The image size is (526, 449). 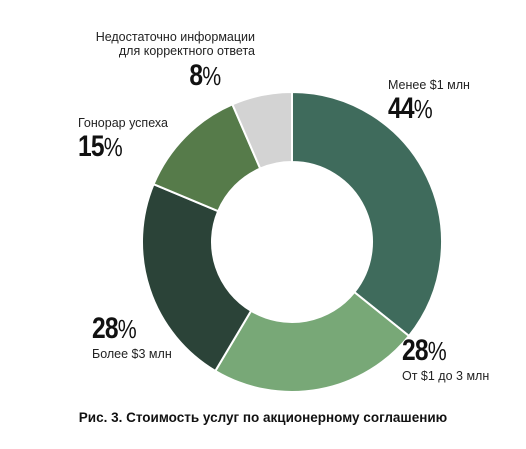 I want to click on slice-label: для корректного ответа, so click(x=186, y=51).